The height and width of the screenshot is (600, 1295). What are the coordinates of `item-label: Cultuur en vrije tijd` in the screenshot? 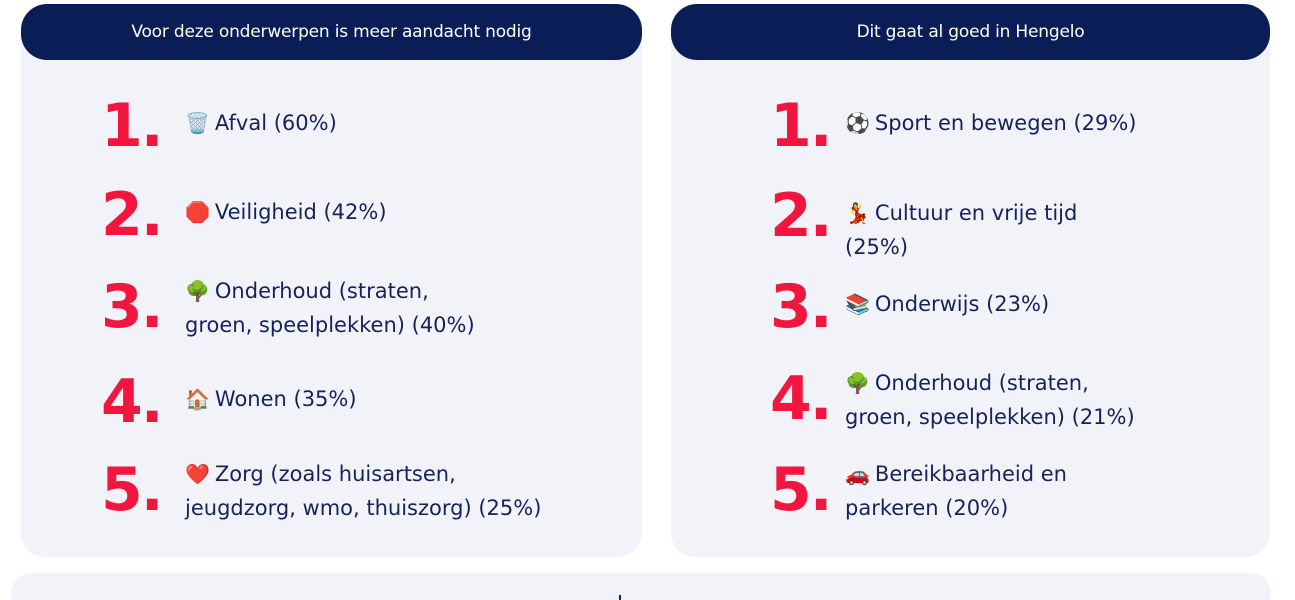 It's located at (976, 213).